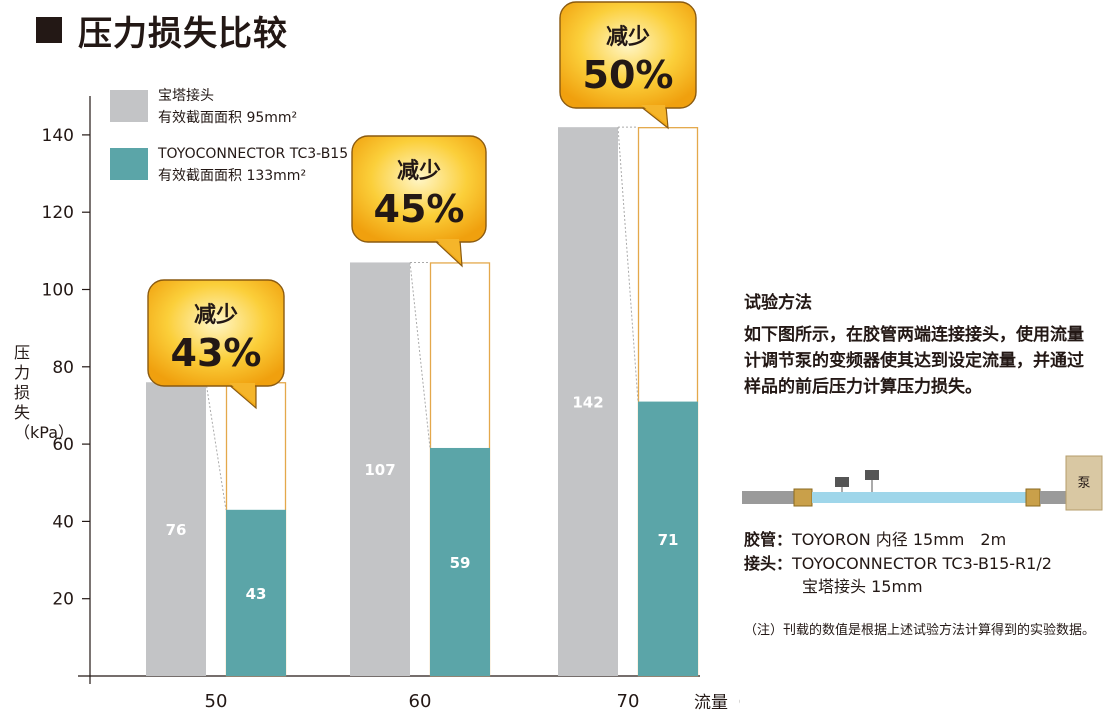 The width and height of the screenshot is (1104, 712). I want to click on legend-line-2: 有效截面面积 133mm², so click(232, 176).